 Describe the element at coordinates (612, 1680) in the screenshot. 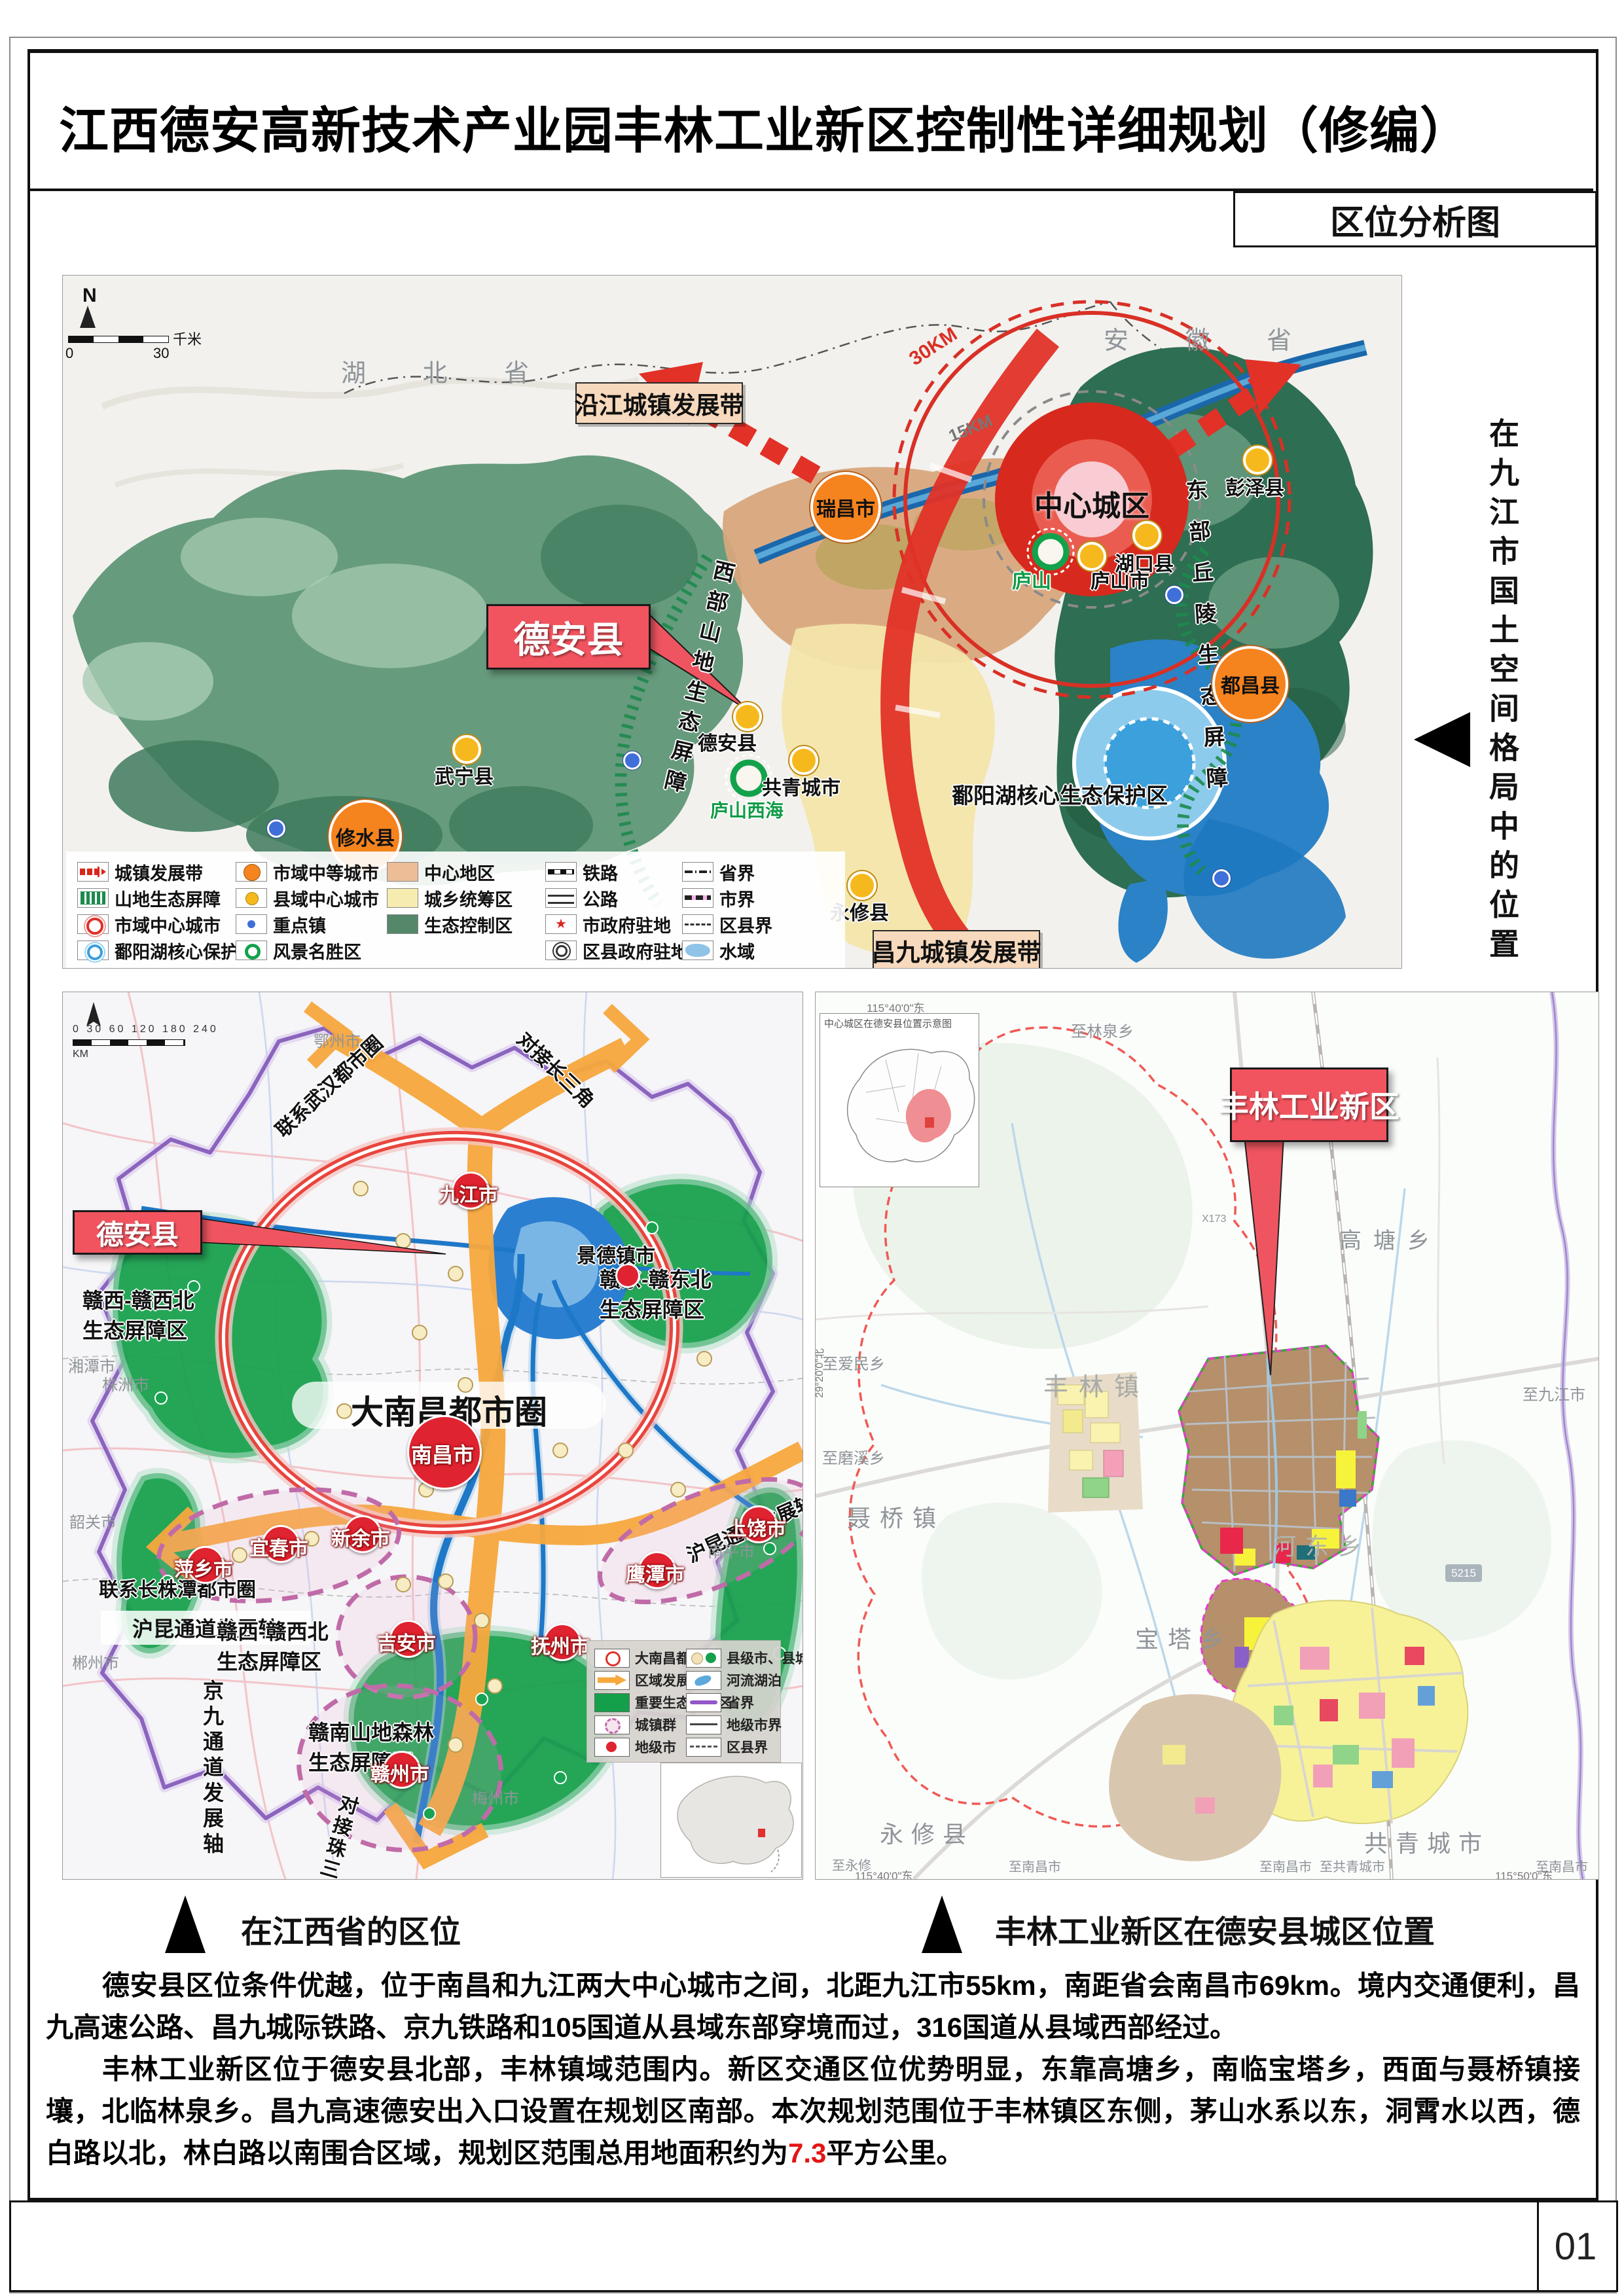

I see `legend2-axis-icon` at that location.